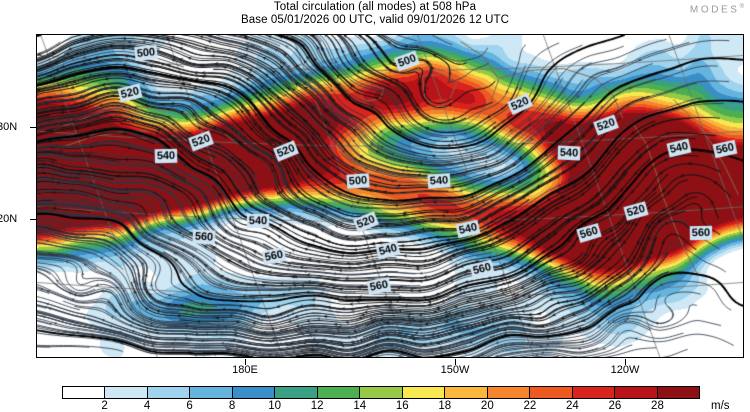  What do you see at coordinates (402, 406) in the screenshot?
I see `colorbar-tick-label: 16` at bounding box center [402, 406].